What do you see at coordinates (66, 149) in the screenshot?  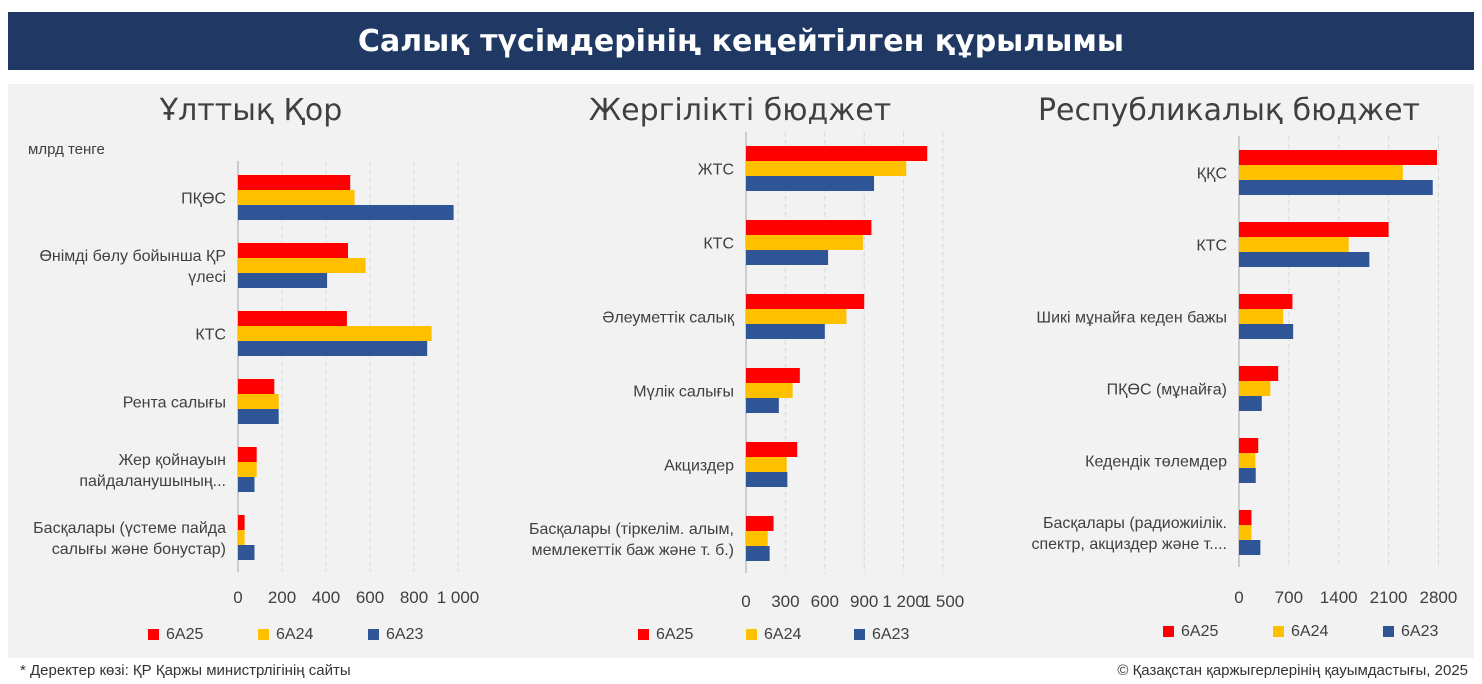 I see `unit-label: млрд тенге` at bounding box center [66, 149].